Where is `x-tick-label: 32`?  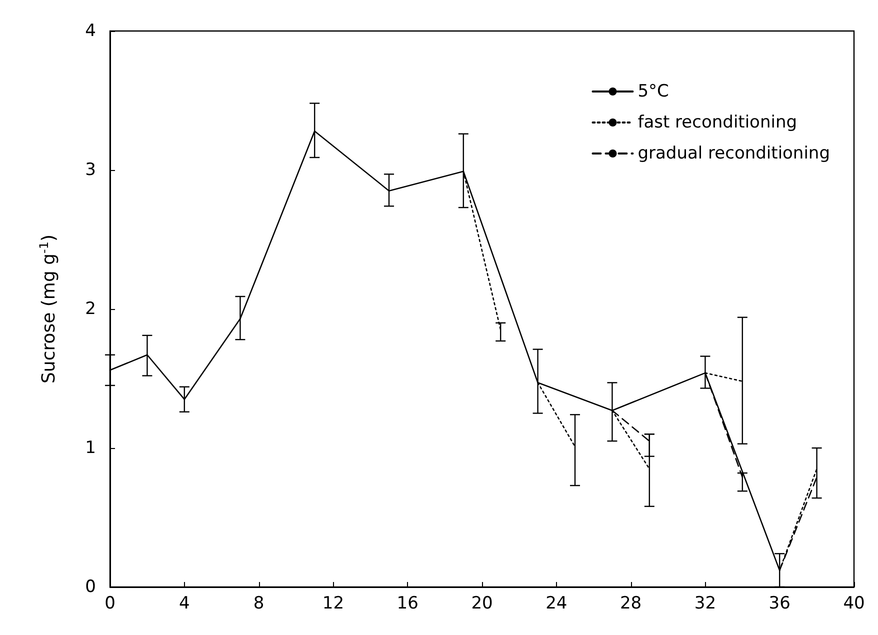
x-tick-label: 32 is located at coordinates (705, 604).